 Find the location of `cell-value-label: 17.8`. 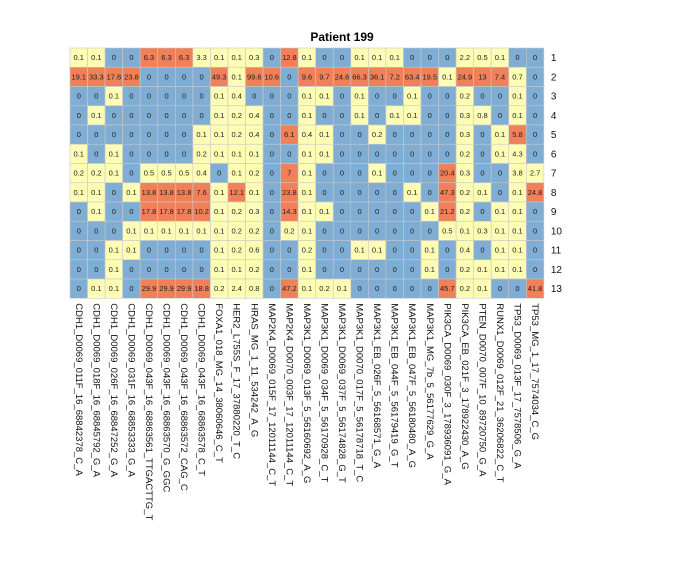

cell-value-label: 17.8 is located at coordinates (114, 76).